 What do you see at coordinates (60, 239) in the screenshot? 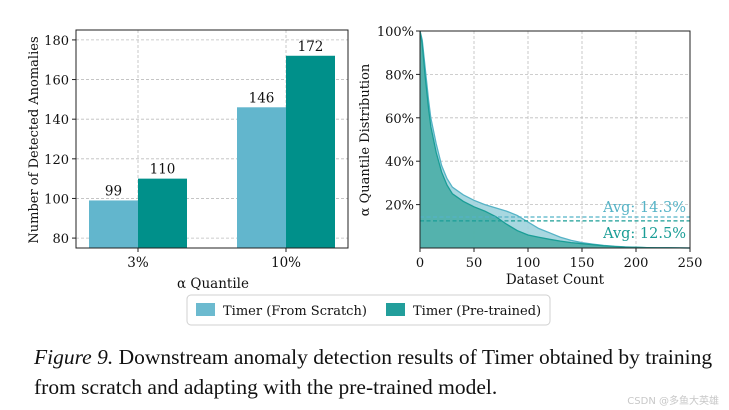
I see `bar-chart-y-tick-label-0: 80` at bounding box center [60, 239].